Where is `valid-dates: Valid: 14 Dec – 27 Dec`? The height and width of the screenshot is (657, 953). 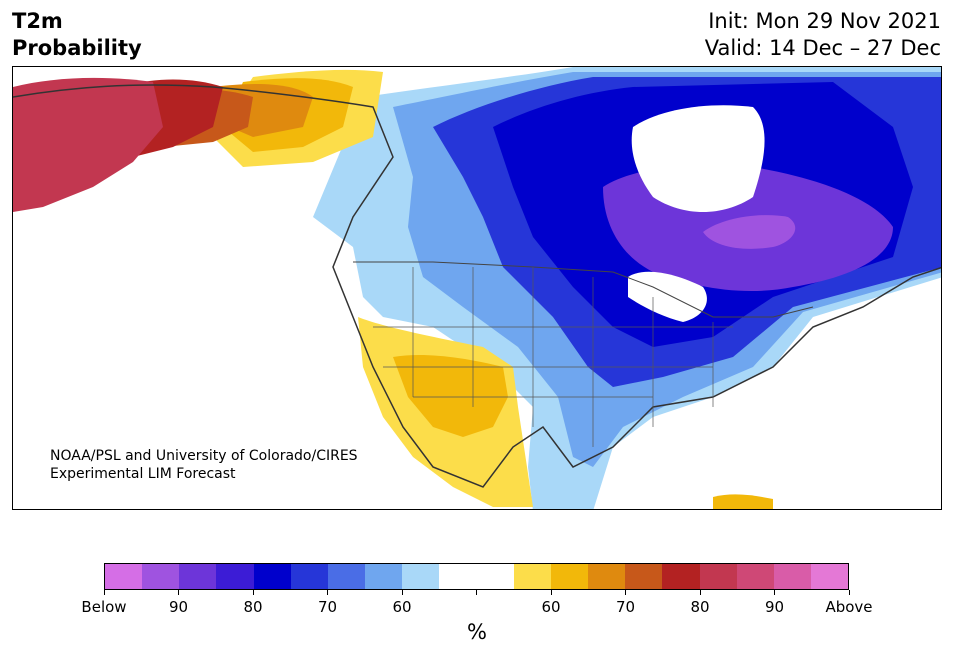
valid-dates: Valid: 14 Dec – 27 Dec is located at coordinates (822, 48).